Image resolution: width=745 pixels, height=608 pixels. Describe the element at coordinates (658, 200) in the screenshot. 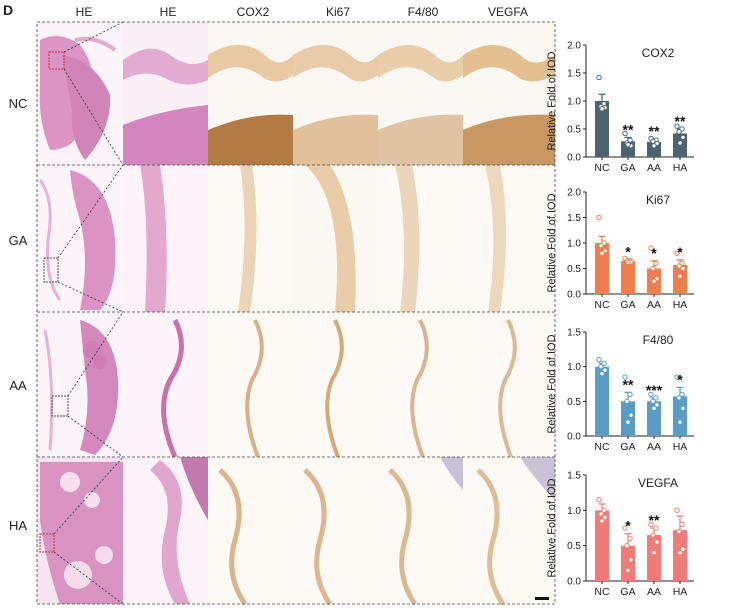

I see `chart-title: Ki67` at that location.